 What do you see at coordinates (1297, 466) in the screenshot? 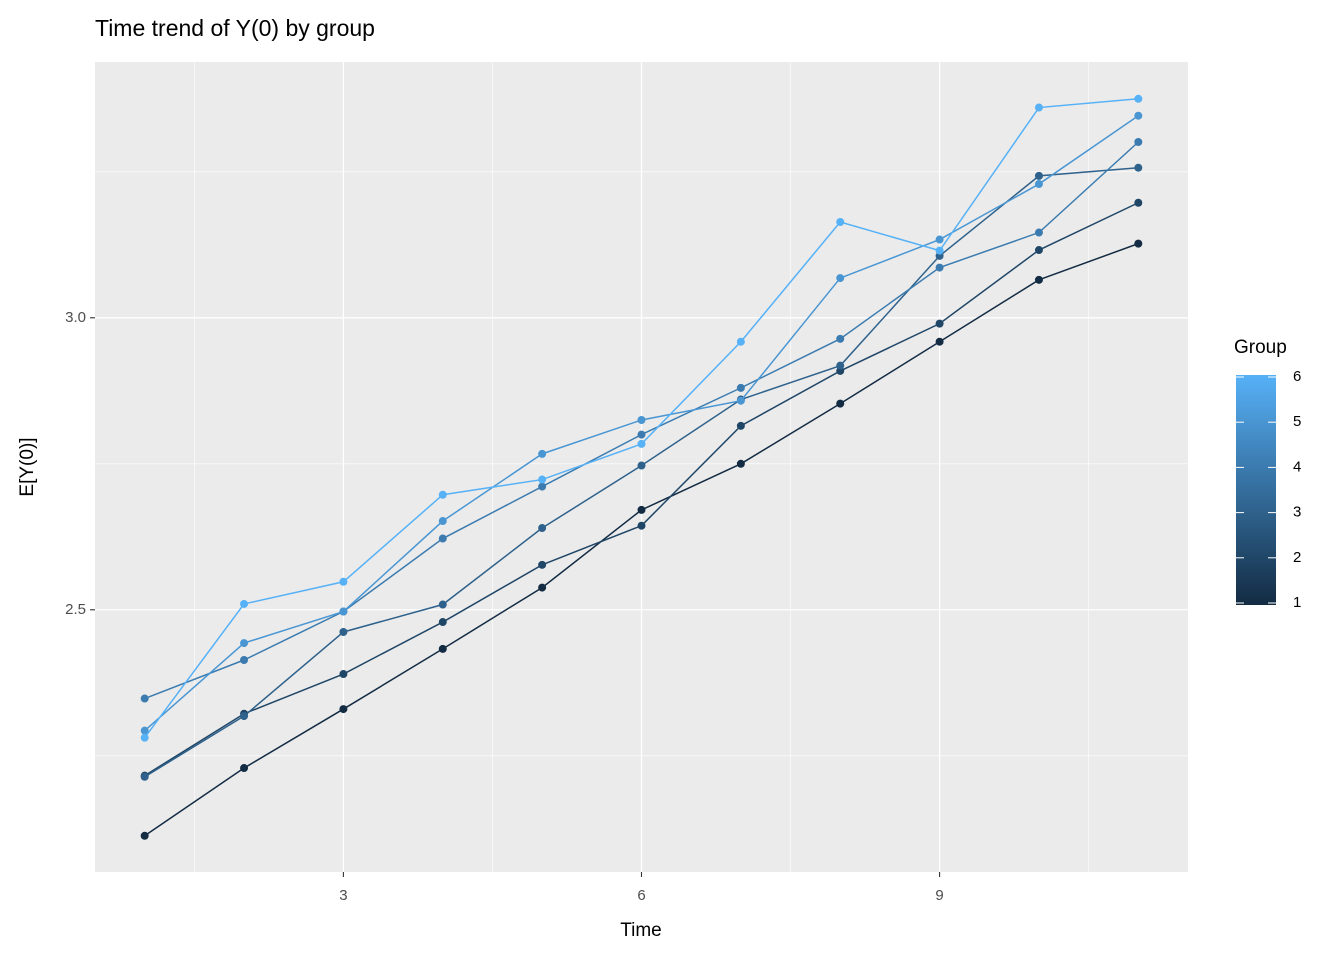
I see `legend-label: 4` at bounding box center [1297, 466].